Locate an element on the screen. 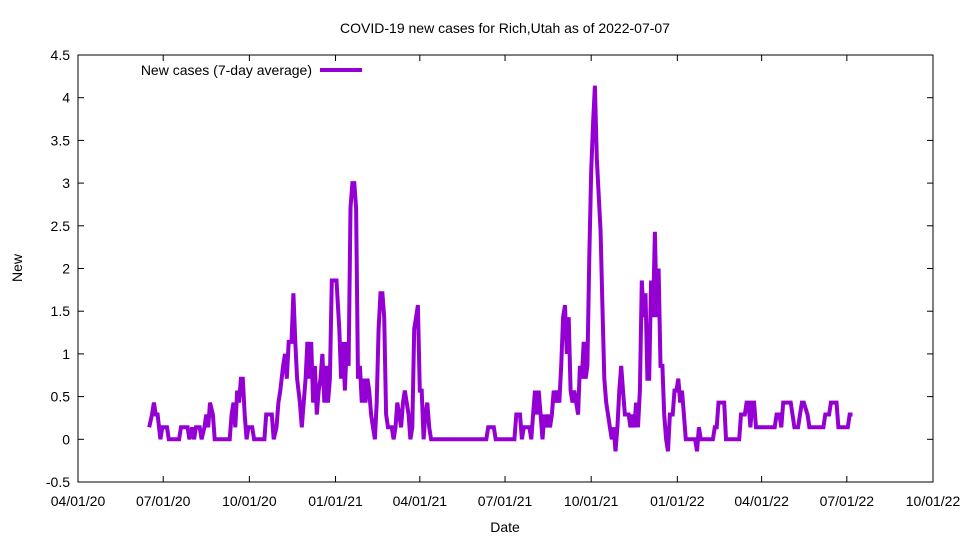  y-tick-label: 3.5 is located at coordinates (61, 140).